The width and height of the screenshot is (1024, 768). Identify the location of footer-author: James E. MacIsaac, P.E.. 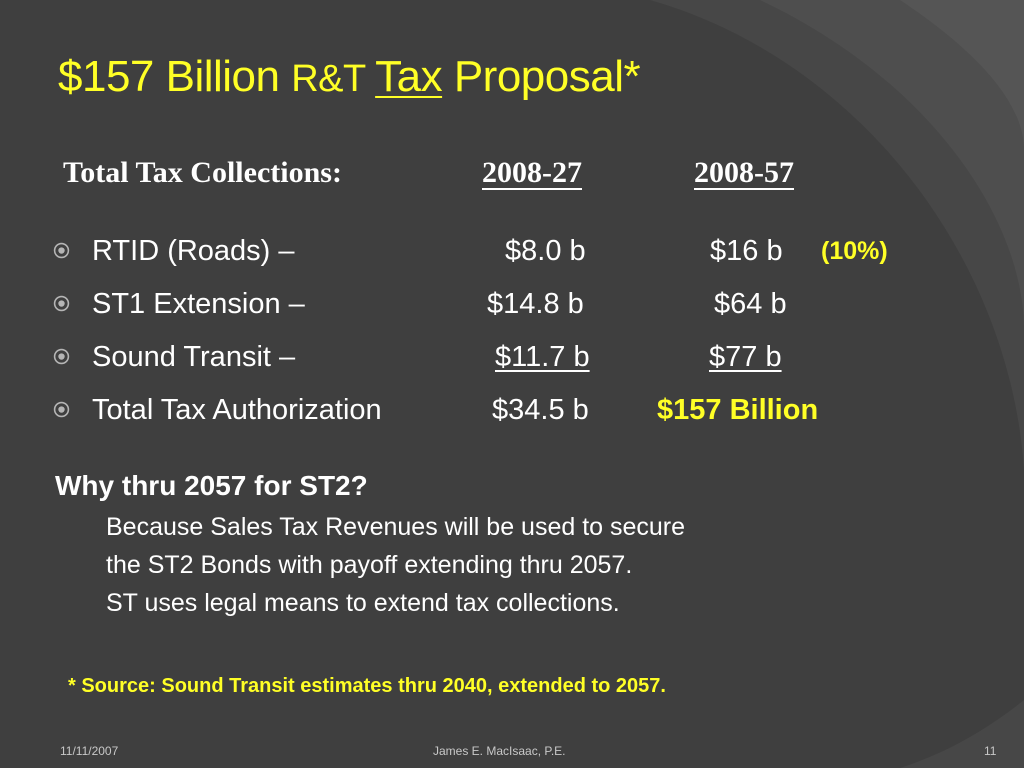
(499, 751).